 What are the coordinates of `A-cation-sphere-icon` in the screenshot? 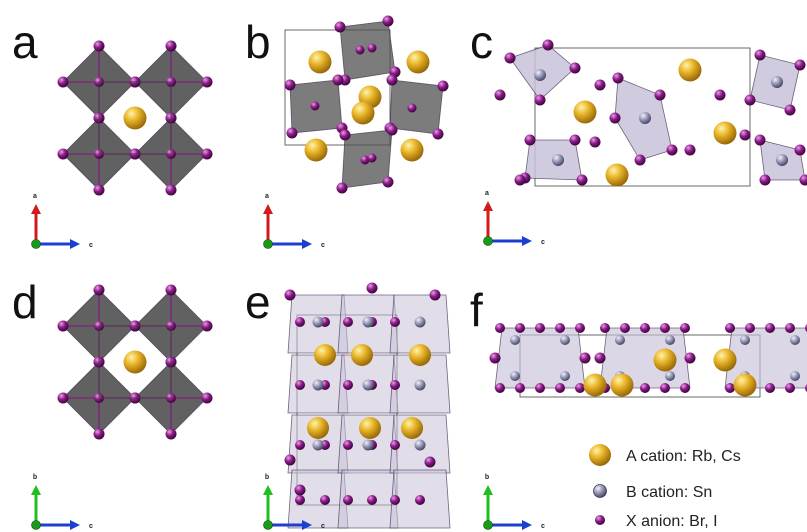 It's located at (600, 455).